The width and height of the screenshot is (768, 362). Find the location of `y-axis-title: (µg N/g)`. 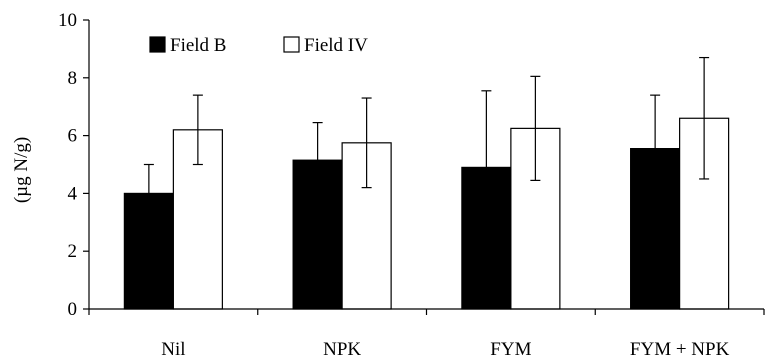

y-axis-title: (µg N/g) is located at coordinates (21, 170).